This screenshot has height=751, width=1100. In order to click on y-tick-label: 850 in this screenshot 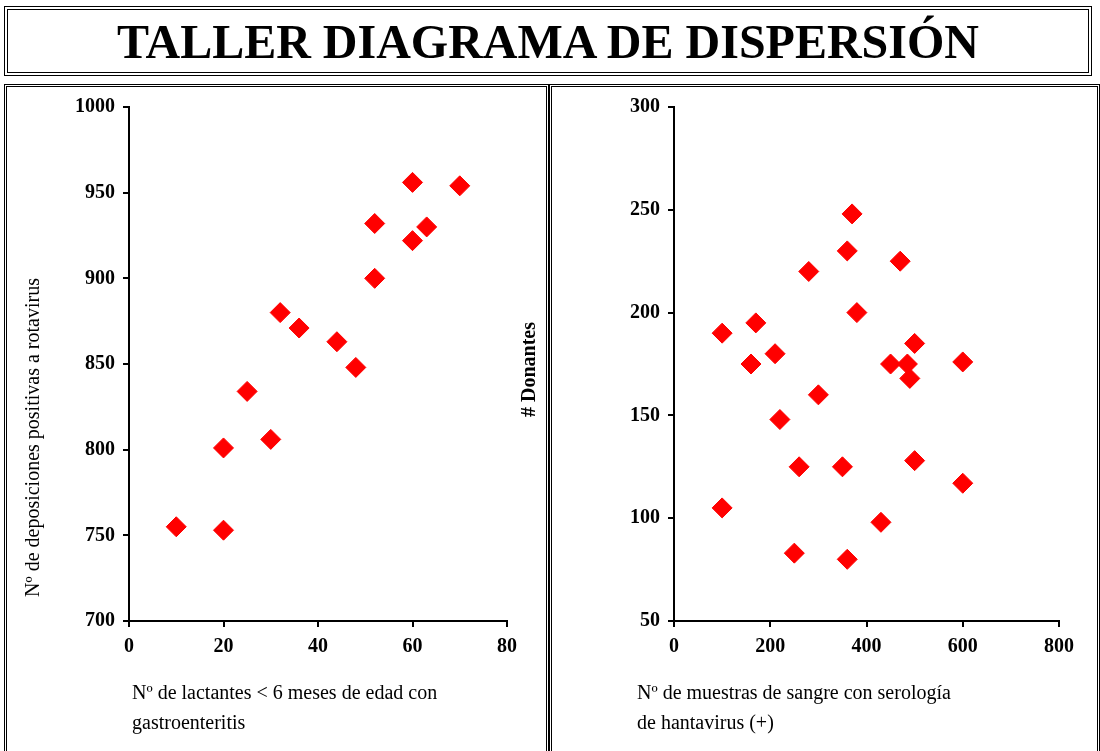, I will do `click(100, 362)`.